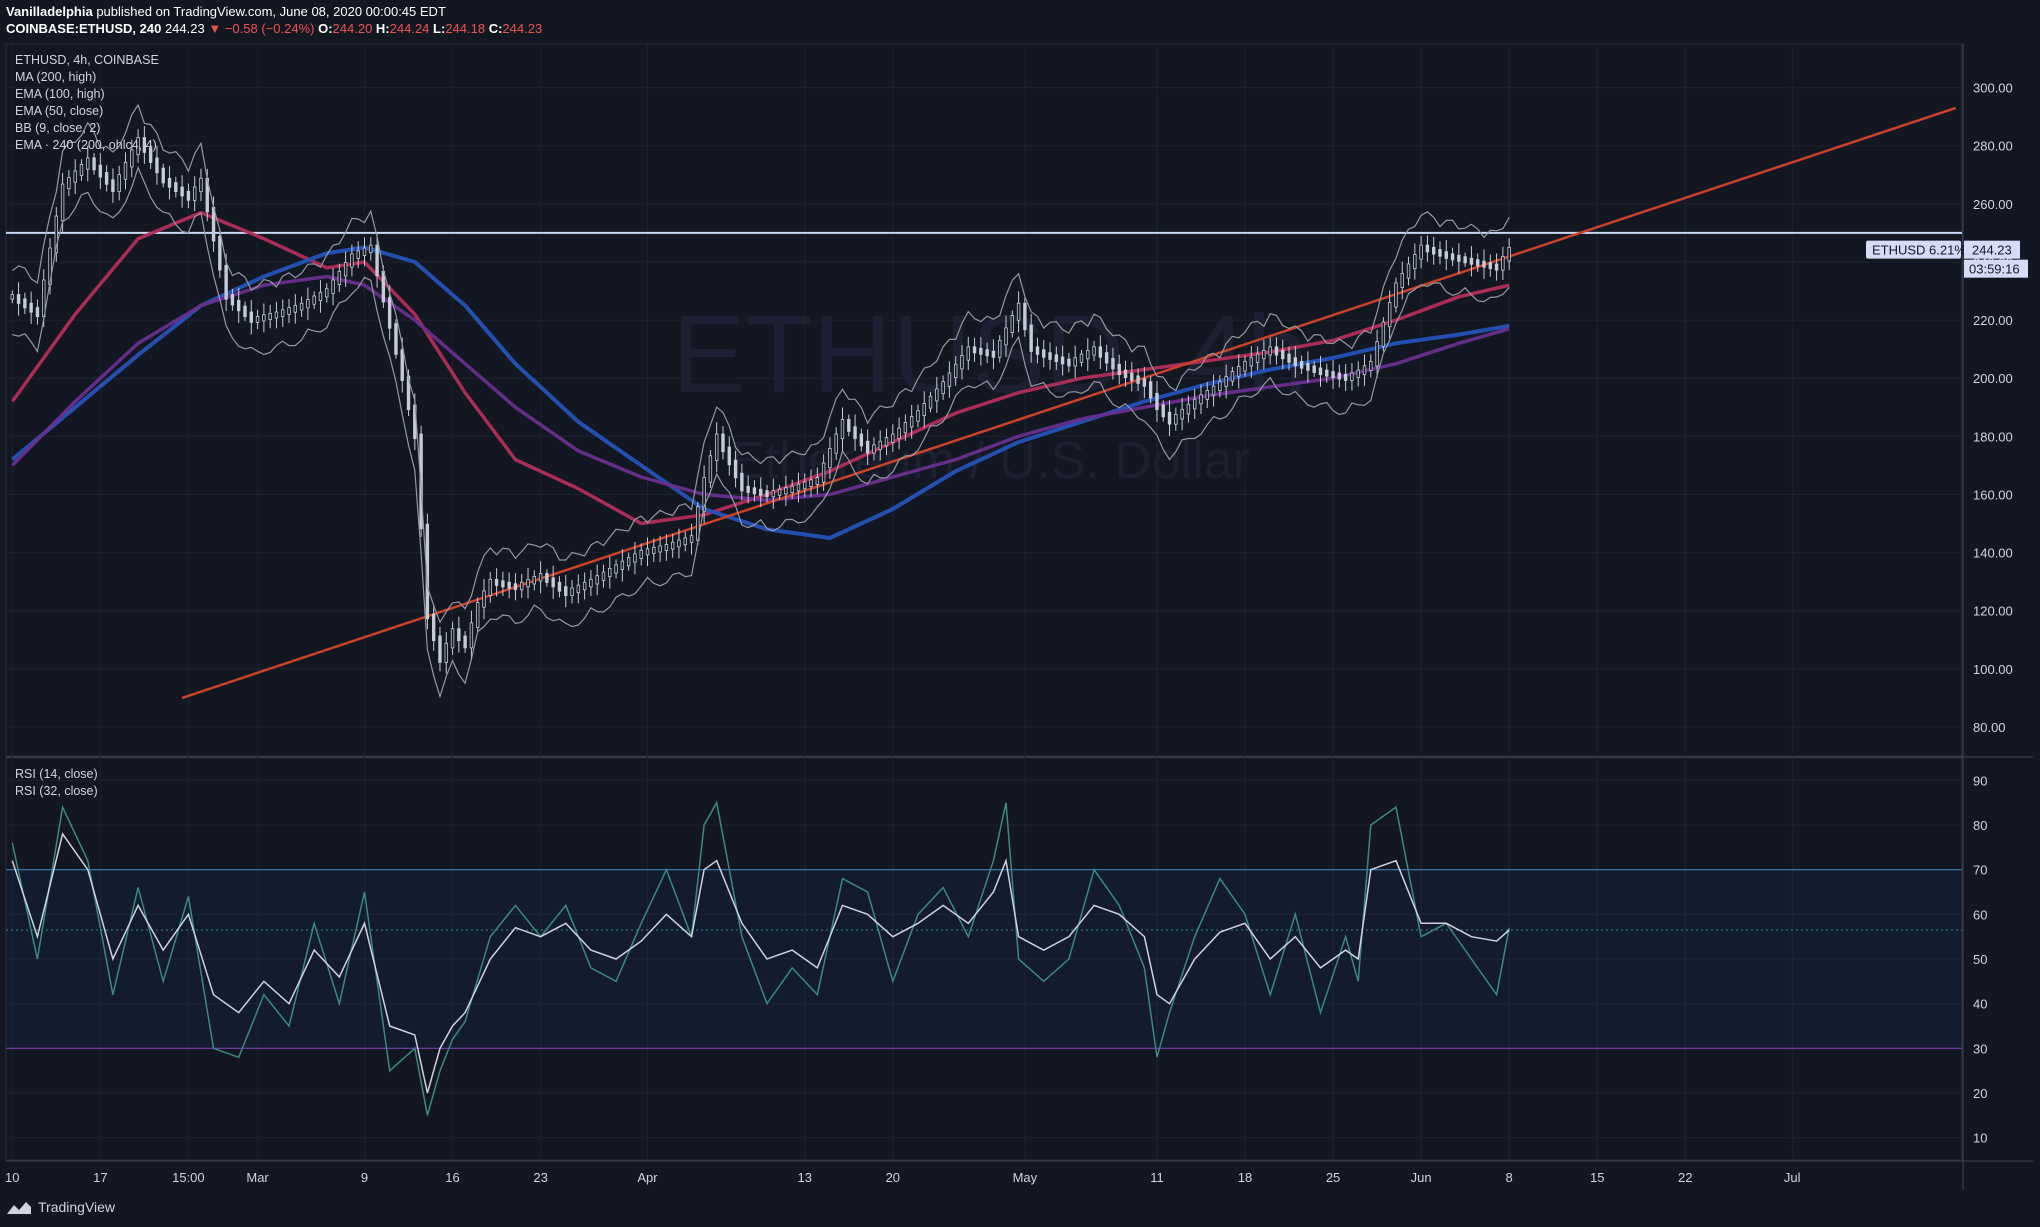 The image size is (2040, 1227). I want to click on legend-rsi14: RSI (14, close), so click(56, 774).